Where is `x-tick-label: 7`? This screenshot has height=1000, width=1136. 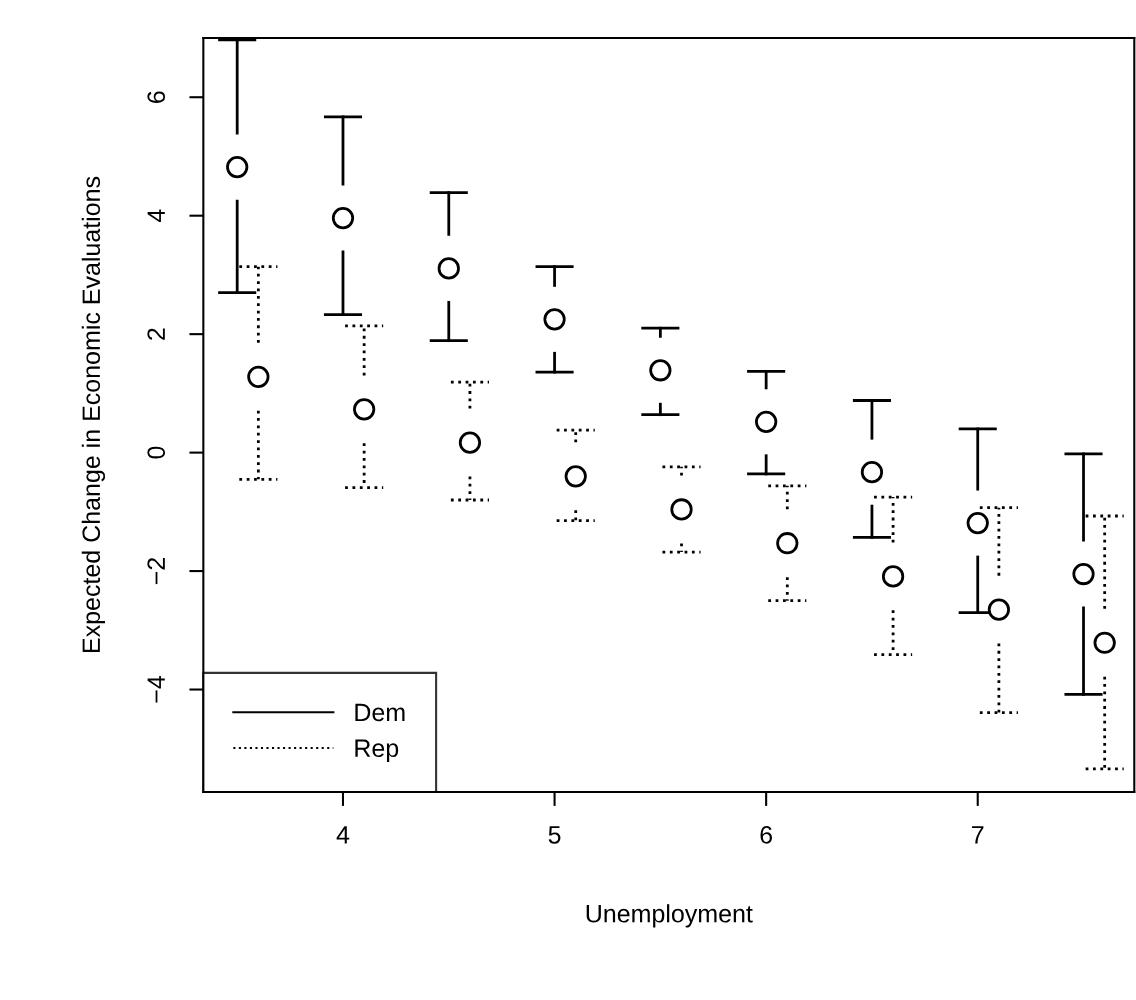 x-tick-label: 7 is located at coordinates (978, 835).